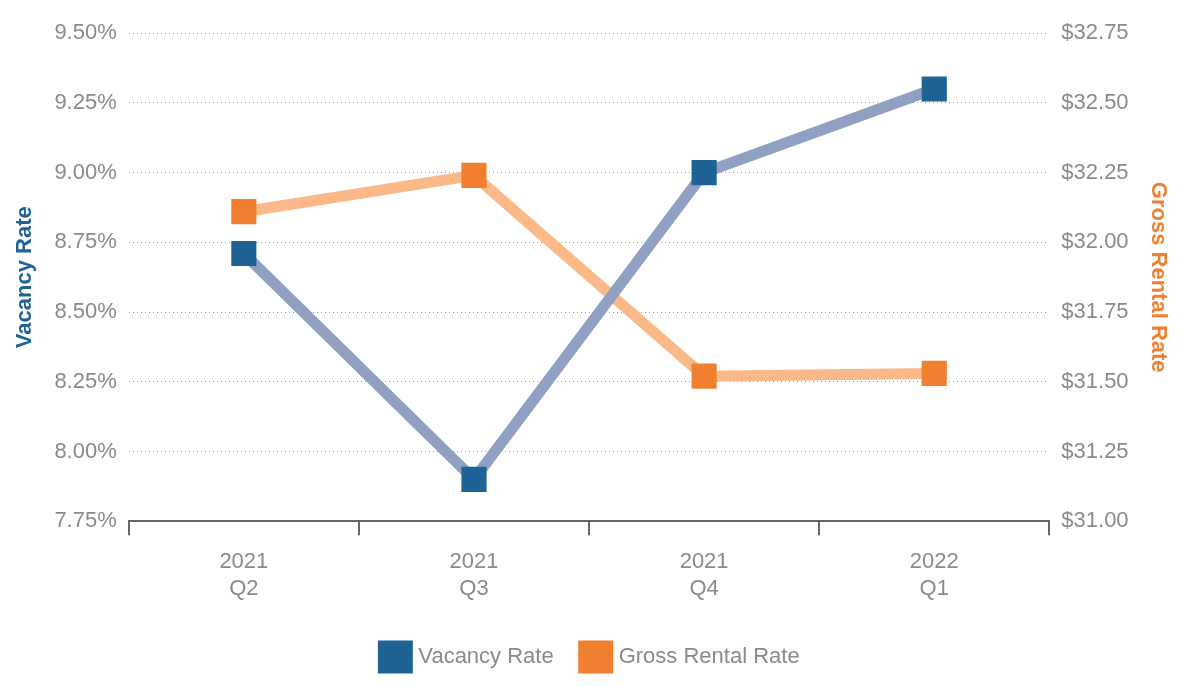  Describe the element at coordinates (1095, 520) in the screenshot. I see `y2-tick-label: $31.00` at that location.